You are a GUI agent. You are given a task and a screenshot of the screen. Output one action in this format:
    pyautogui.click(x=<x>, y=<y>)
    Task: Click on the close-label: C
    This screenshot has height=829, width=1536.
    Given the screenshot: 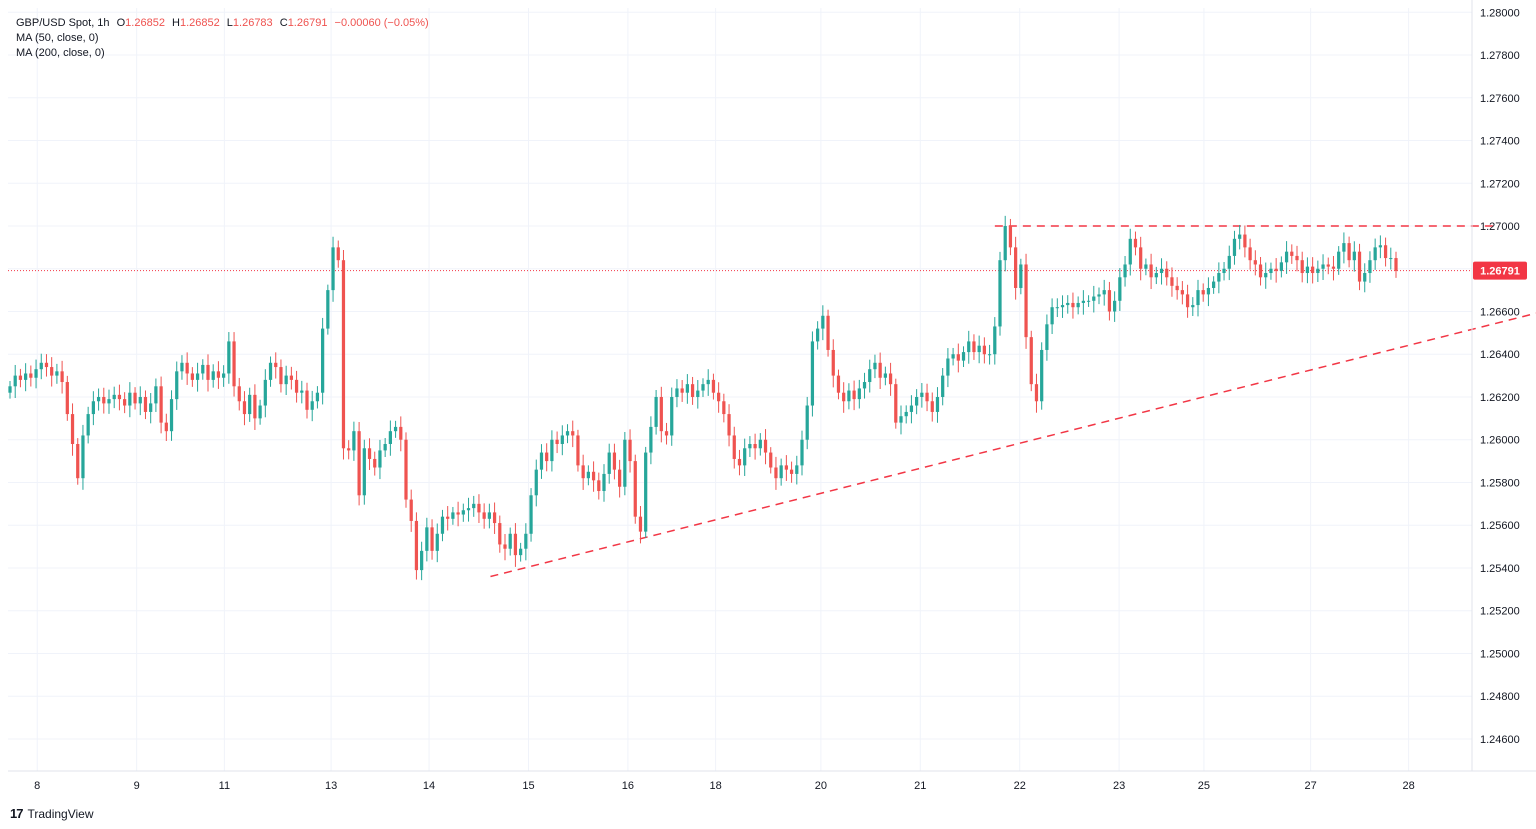 What is the action you would take?
    pyautogui.click(x=283, y=23)
    